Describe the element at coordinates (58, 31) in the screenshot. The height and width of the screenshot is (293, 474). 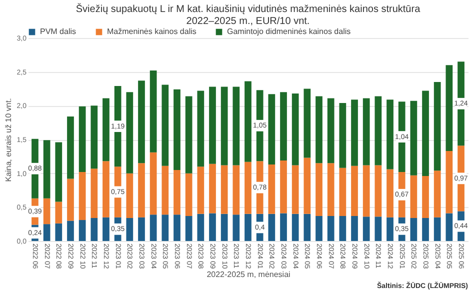
I see `legend-label: PVM dalis` at that location.